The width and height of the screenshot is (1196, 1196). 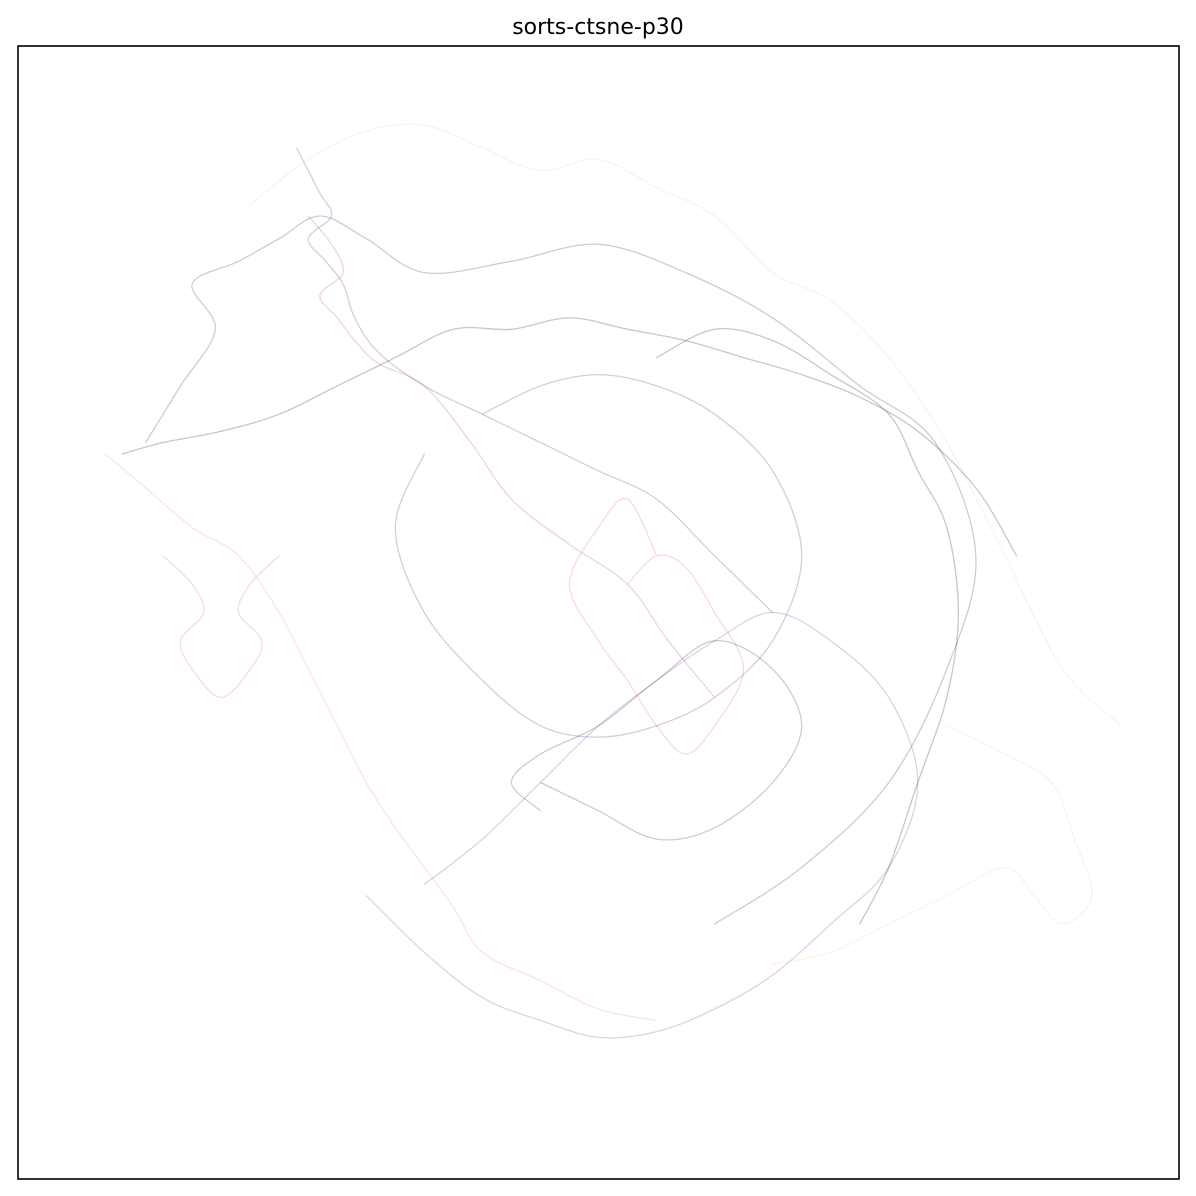 I want to click on chart-title: sorts-ctsne-p30, so click(x=598, y=27).